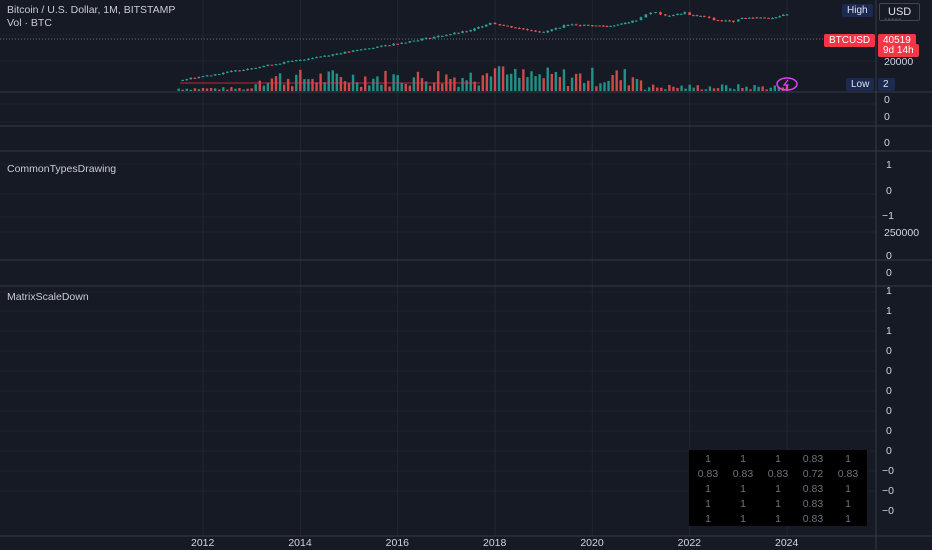  I want to click on common-axis-label: 0, so click(889, 273).